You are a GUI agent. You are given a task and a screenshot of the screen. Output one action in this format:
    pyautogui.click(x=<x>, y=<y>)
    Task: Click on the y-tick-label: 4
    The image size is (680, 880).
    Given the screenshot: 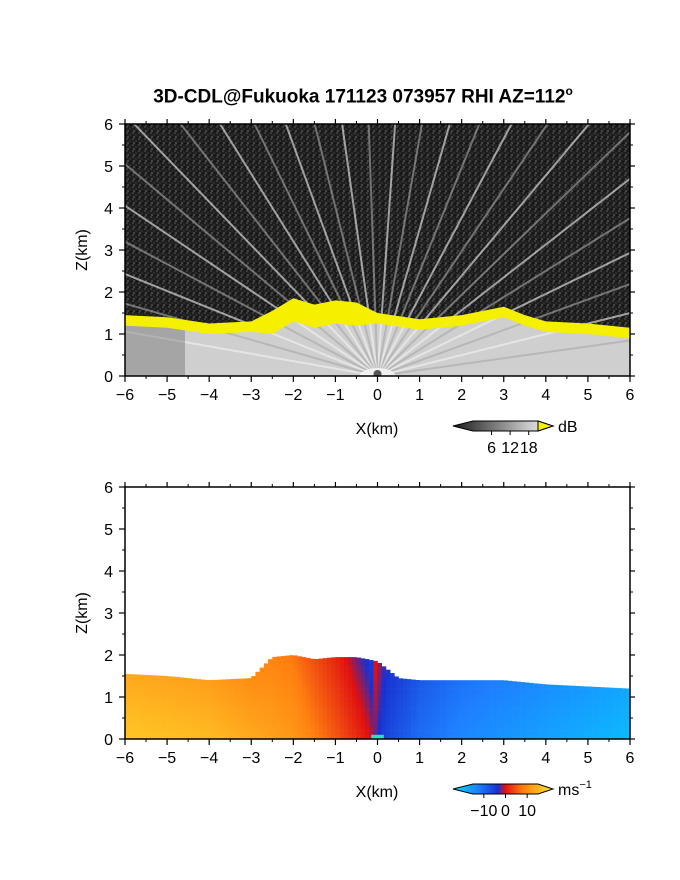 What is the action you would take?
    pyautogui.click(x=108, y=209)
    